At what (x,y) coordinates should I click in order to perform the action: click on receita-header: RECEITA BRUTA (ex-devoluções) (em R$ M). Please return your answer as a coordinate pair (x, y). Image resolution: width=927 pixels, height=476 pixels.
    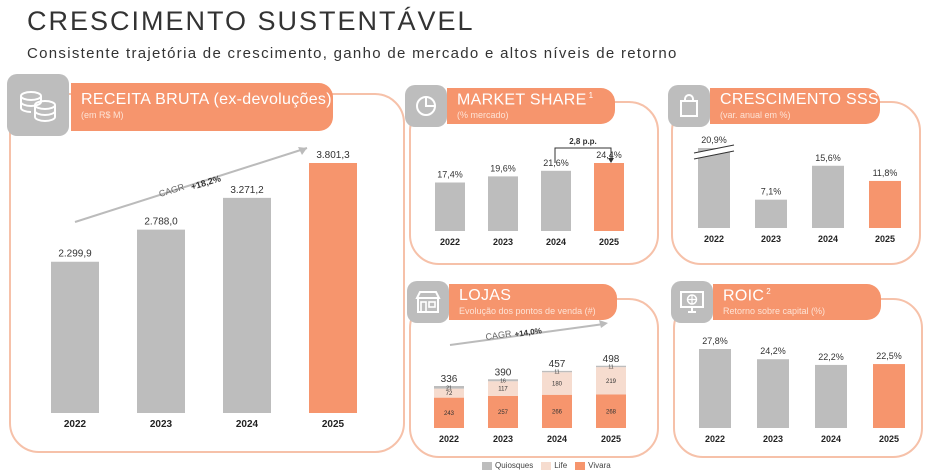
    Looking at the image, I should click on (202, 107).